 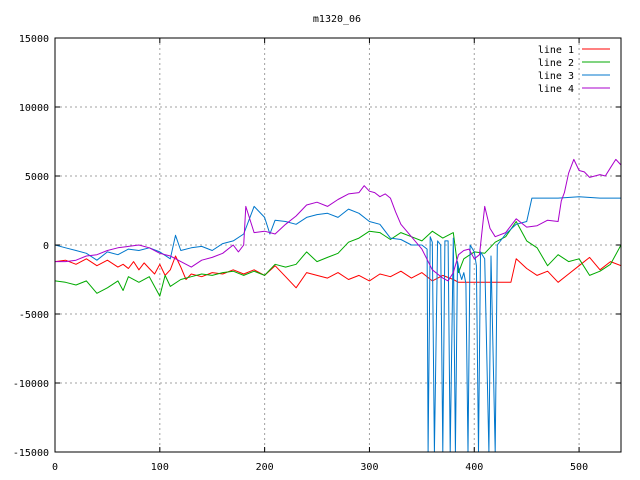 I want to click on x-tick-label: 100, so click(x=160, y=467).